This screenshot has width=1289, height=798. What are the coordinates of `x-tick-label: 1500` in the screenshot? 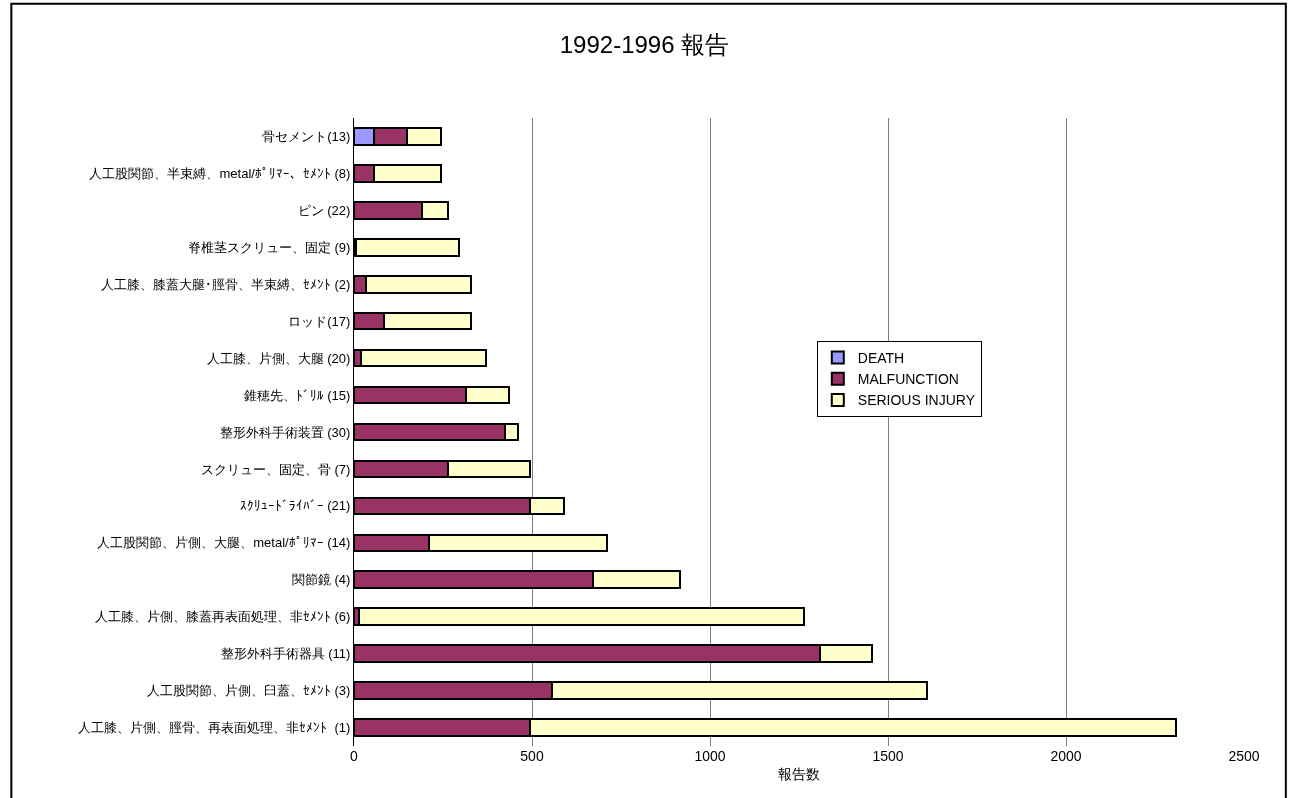 It's located at (888, 756).